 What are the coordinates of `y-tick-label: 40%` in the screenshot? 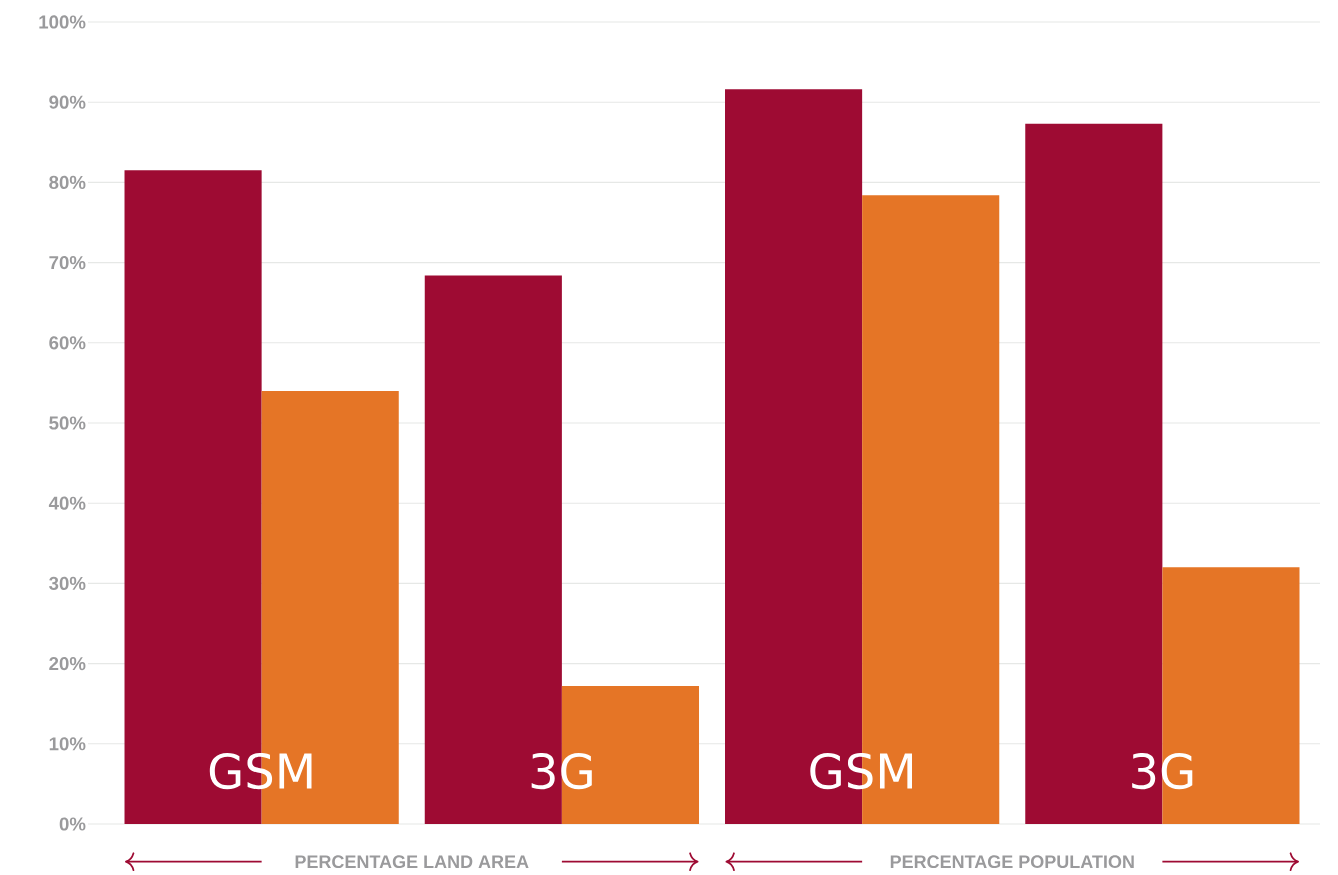 It's located at (67, 503).